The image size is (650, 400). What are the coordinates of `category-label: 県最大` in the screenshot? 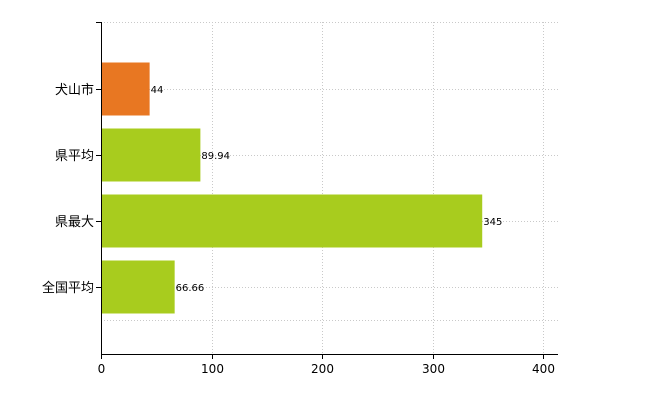 It's located at (74, 222).